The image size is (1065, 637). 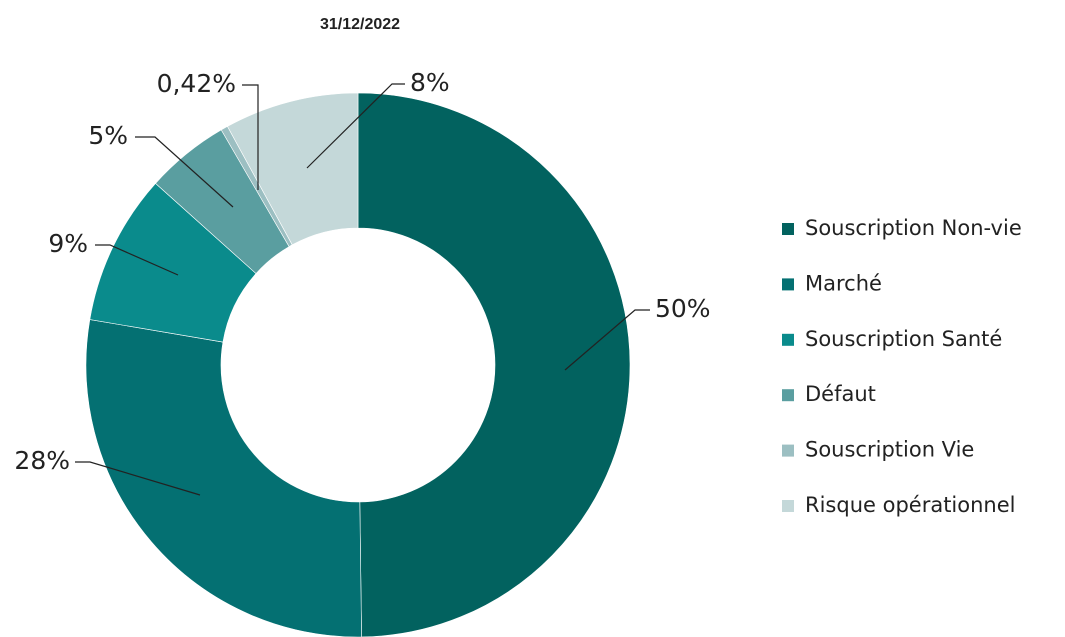 What do you see at coordinates (196, 83) in the screenshot?
I see `data-label: 0,42%` at bounding box center [196, 83].